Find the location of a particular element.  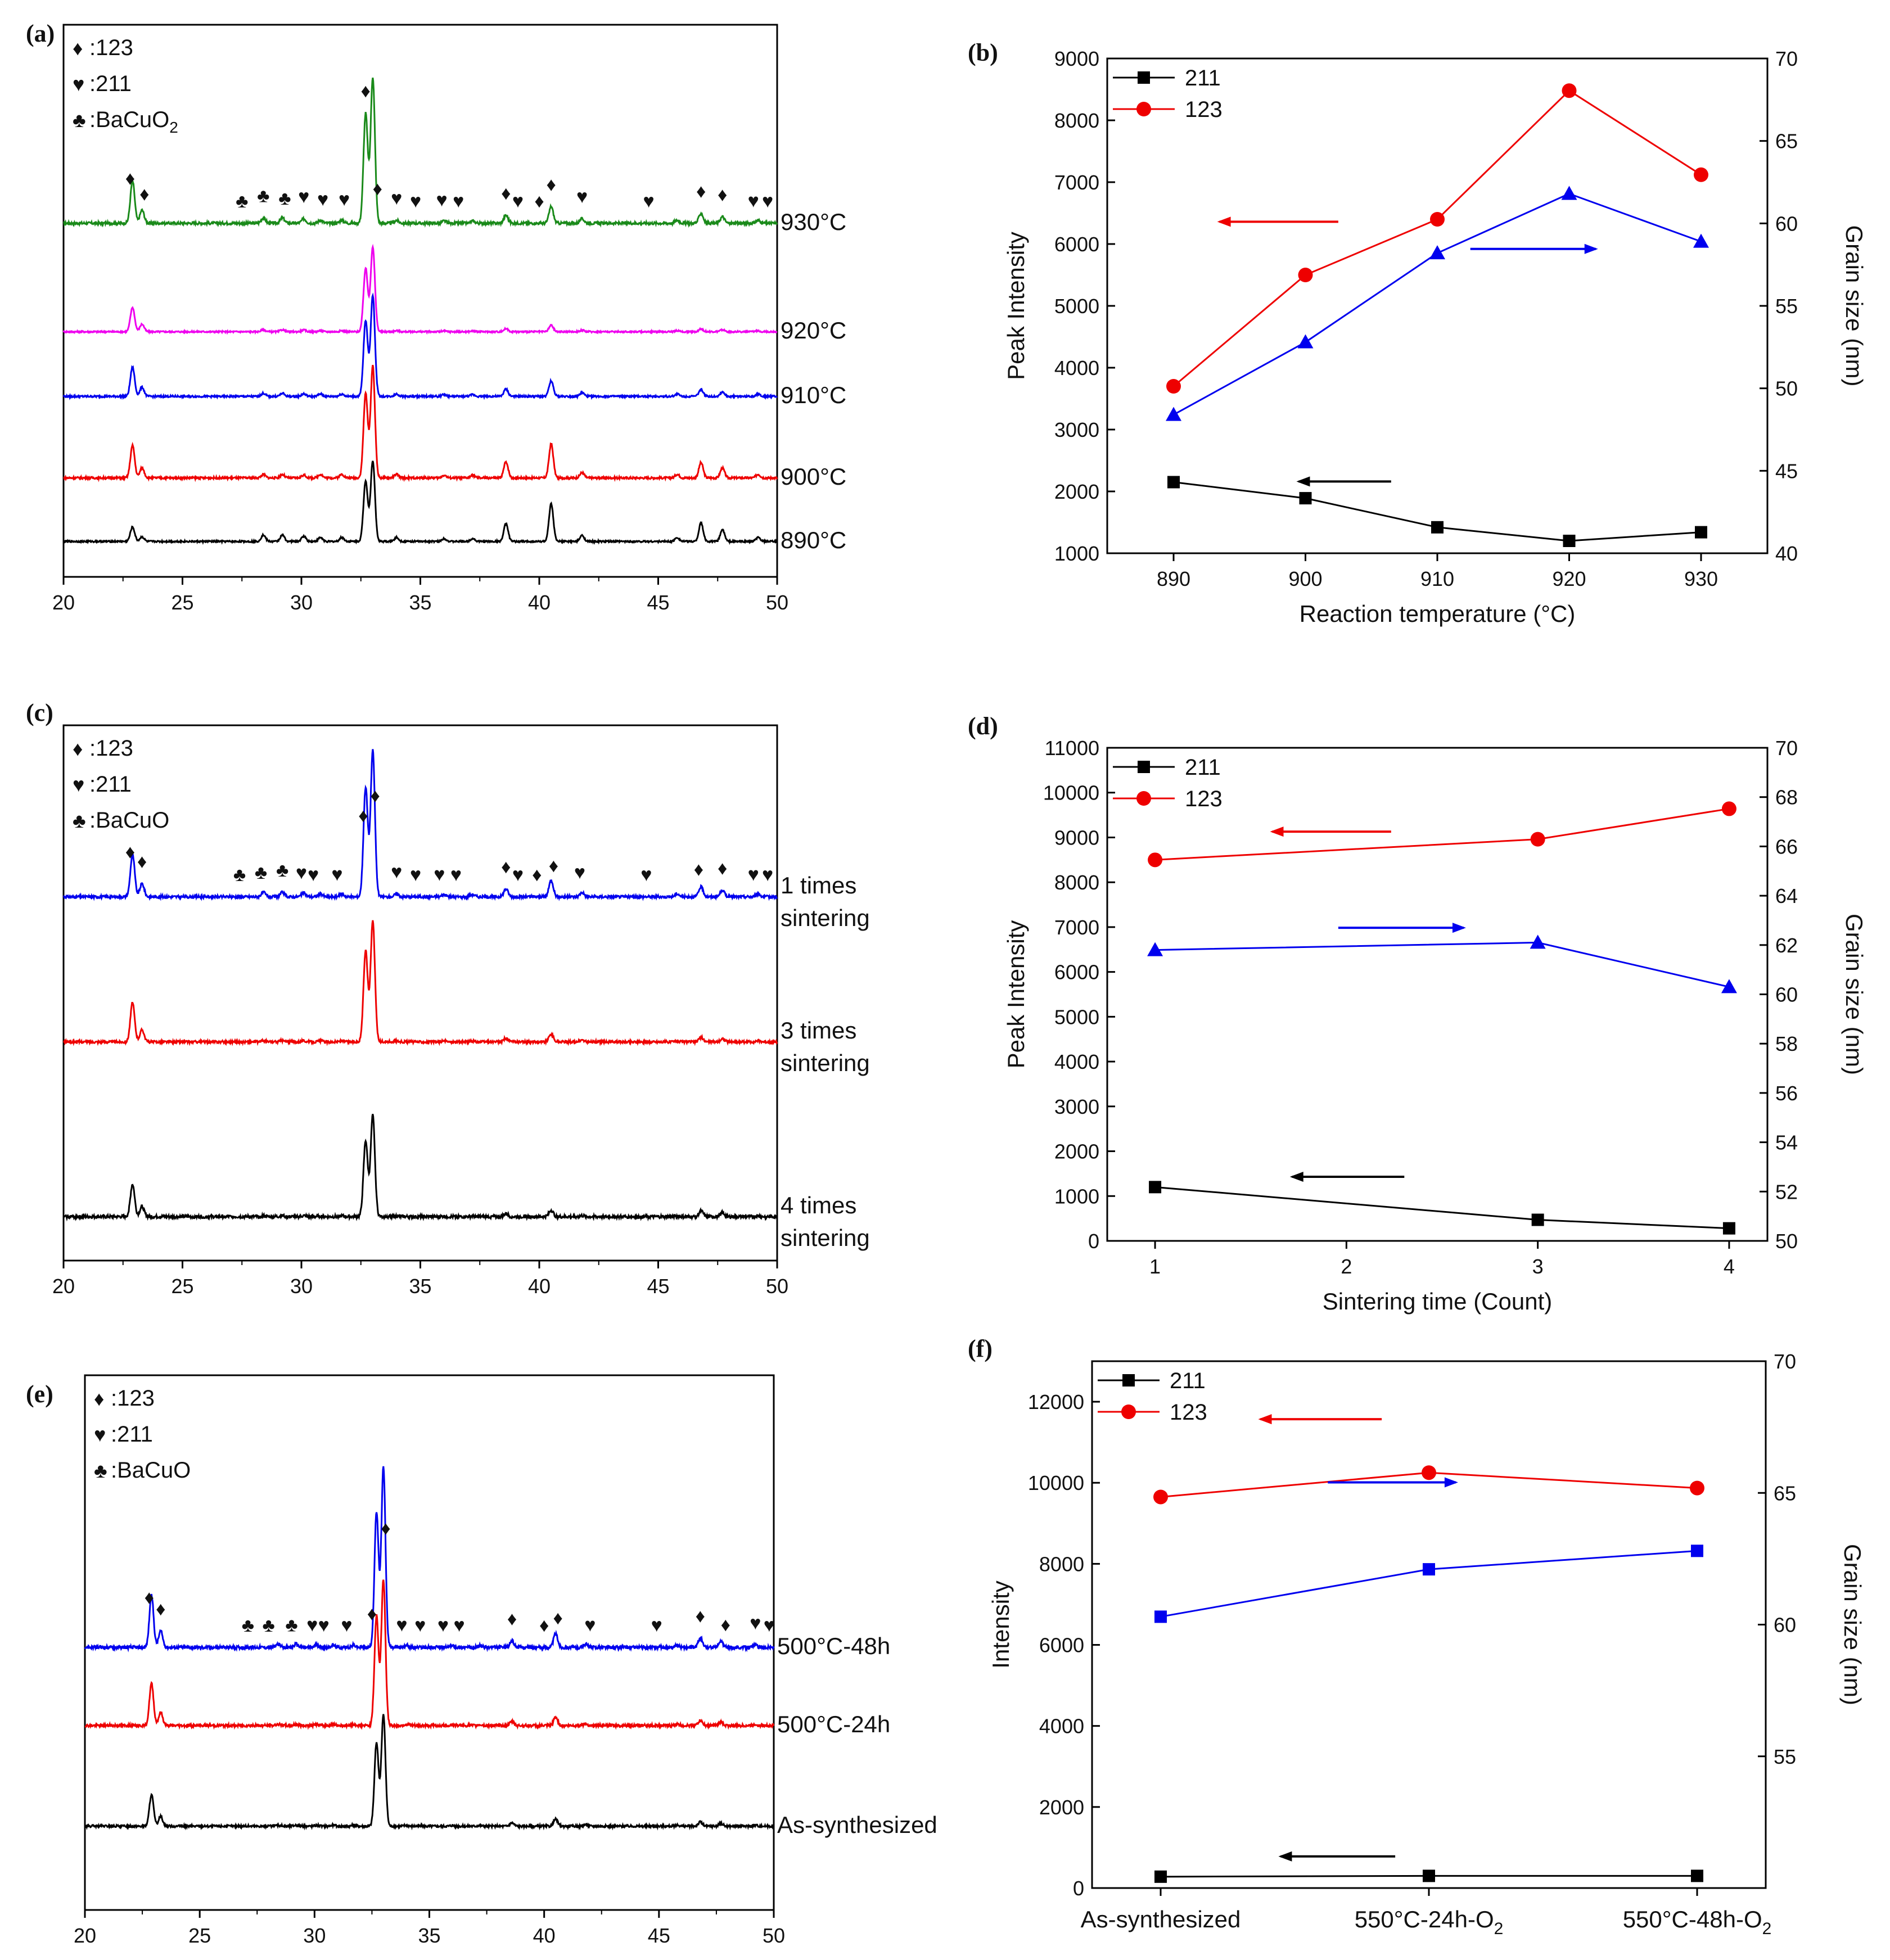

panel-label: (a) is located at coordinates (40, 33).